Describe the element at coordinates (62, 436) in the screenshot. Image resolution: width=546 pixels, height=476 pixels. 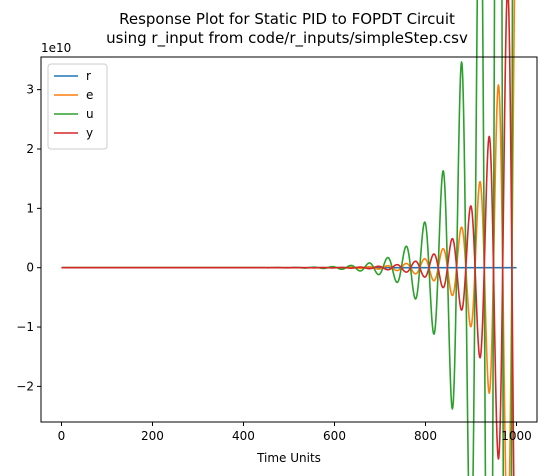
I see `x-tick-label: 0` at that location.